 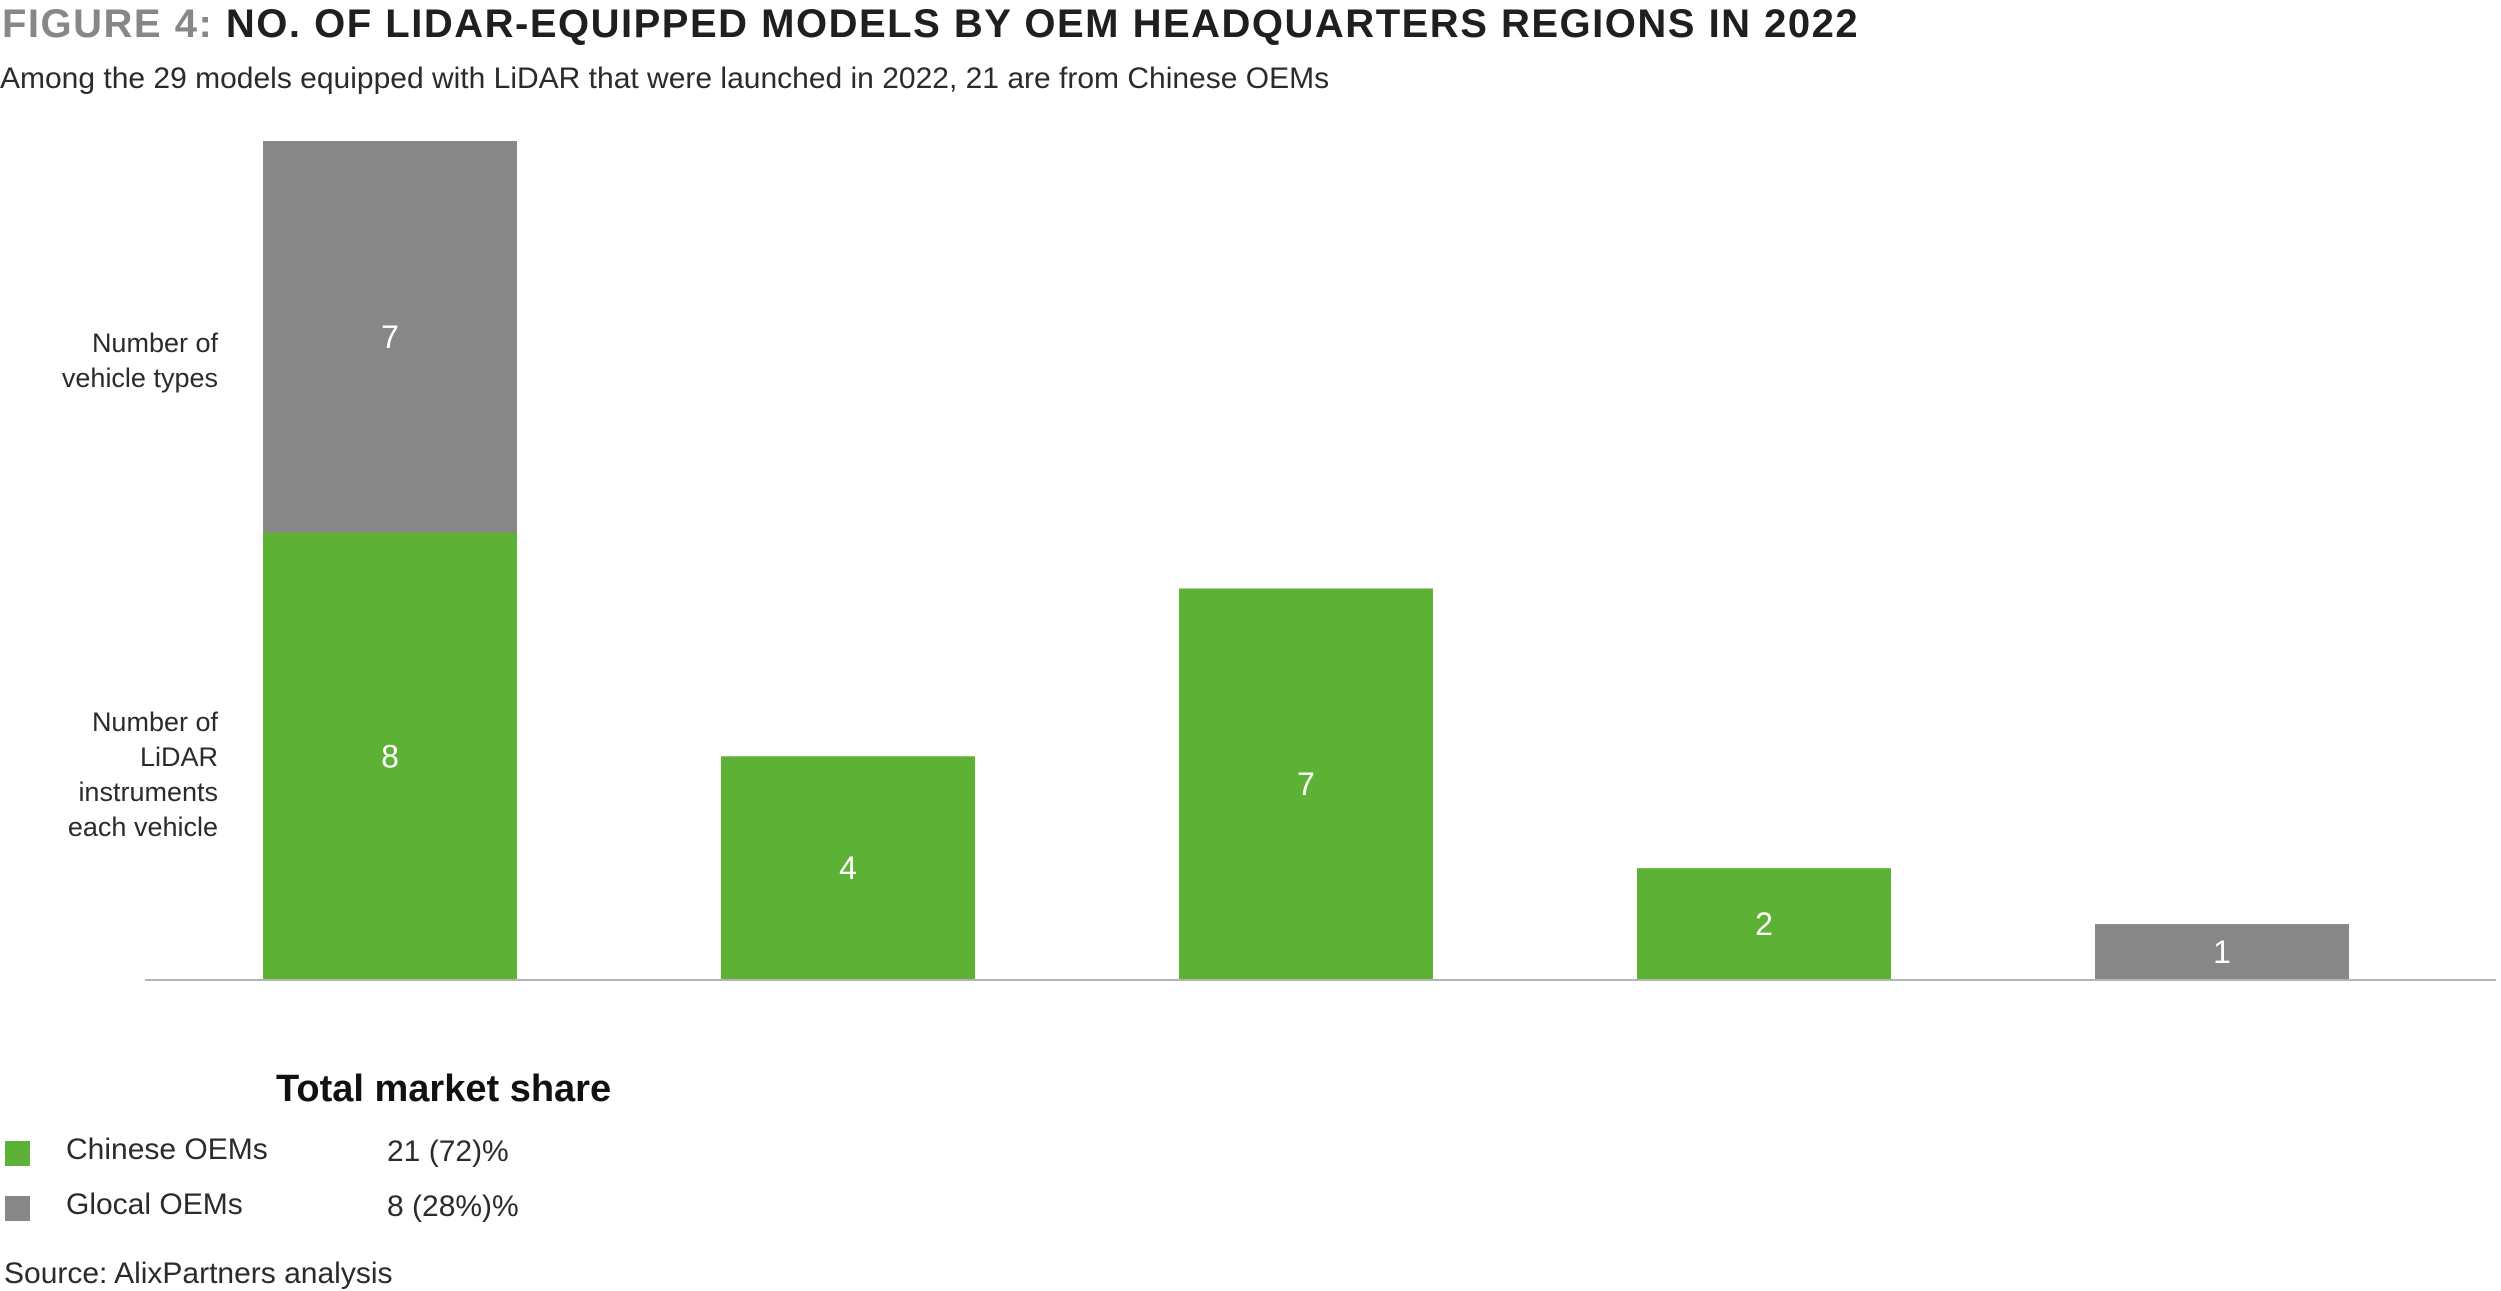 I want to click on legend-value-chinese: 21 (72)%, so click(x=448, y=1151).